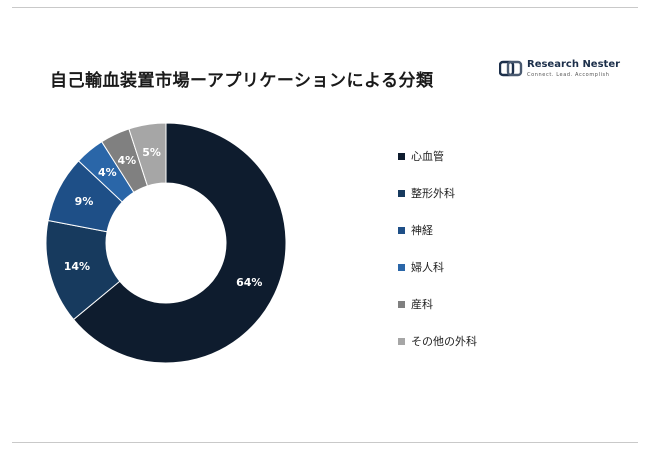  I want to click on legend-label: その他の外科, so click(444, 341).